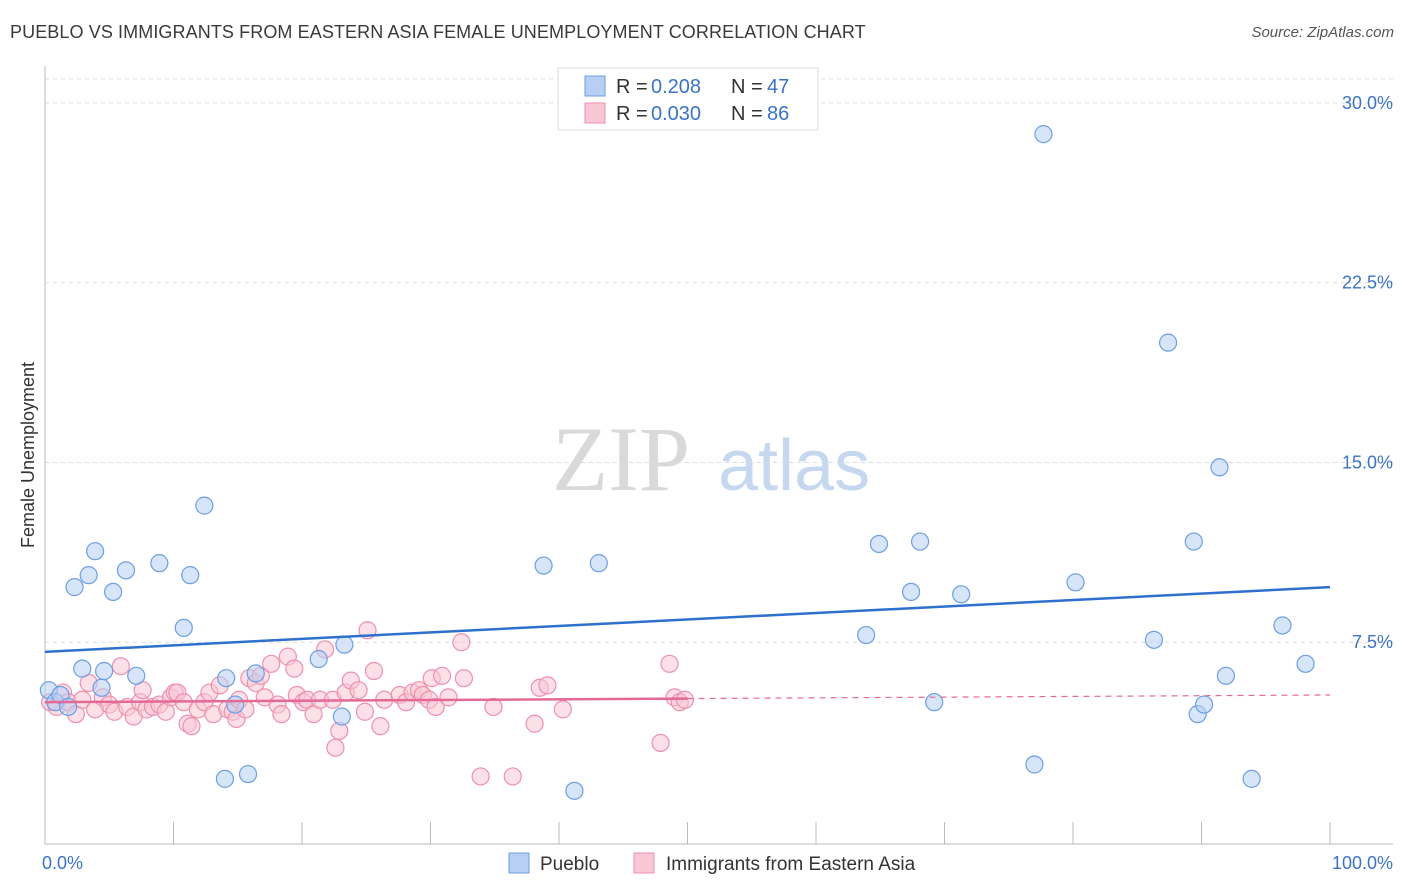  I want to click on legend-n-value-1: 47, so click(778, 87).